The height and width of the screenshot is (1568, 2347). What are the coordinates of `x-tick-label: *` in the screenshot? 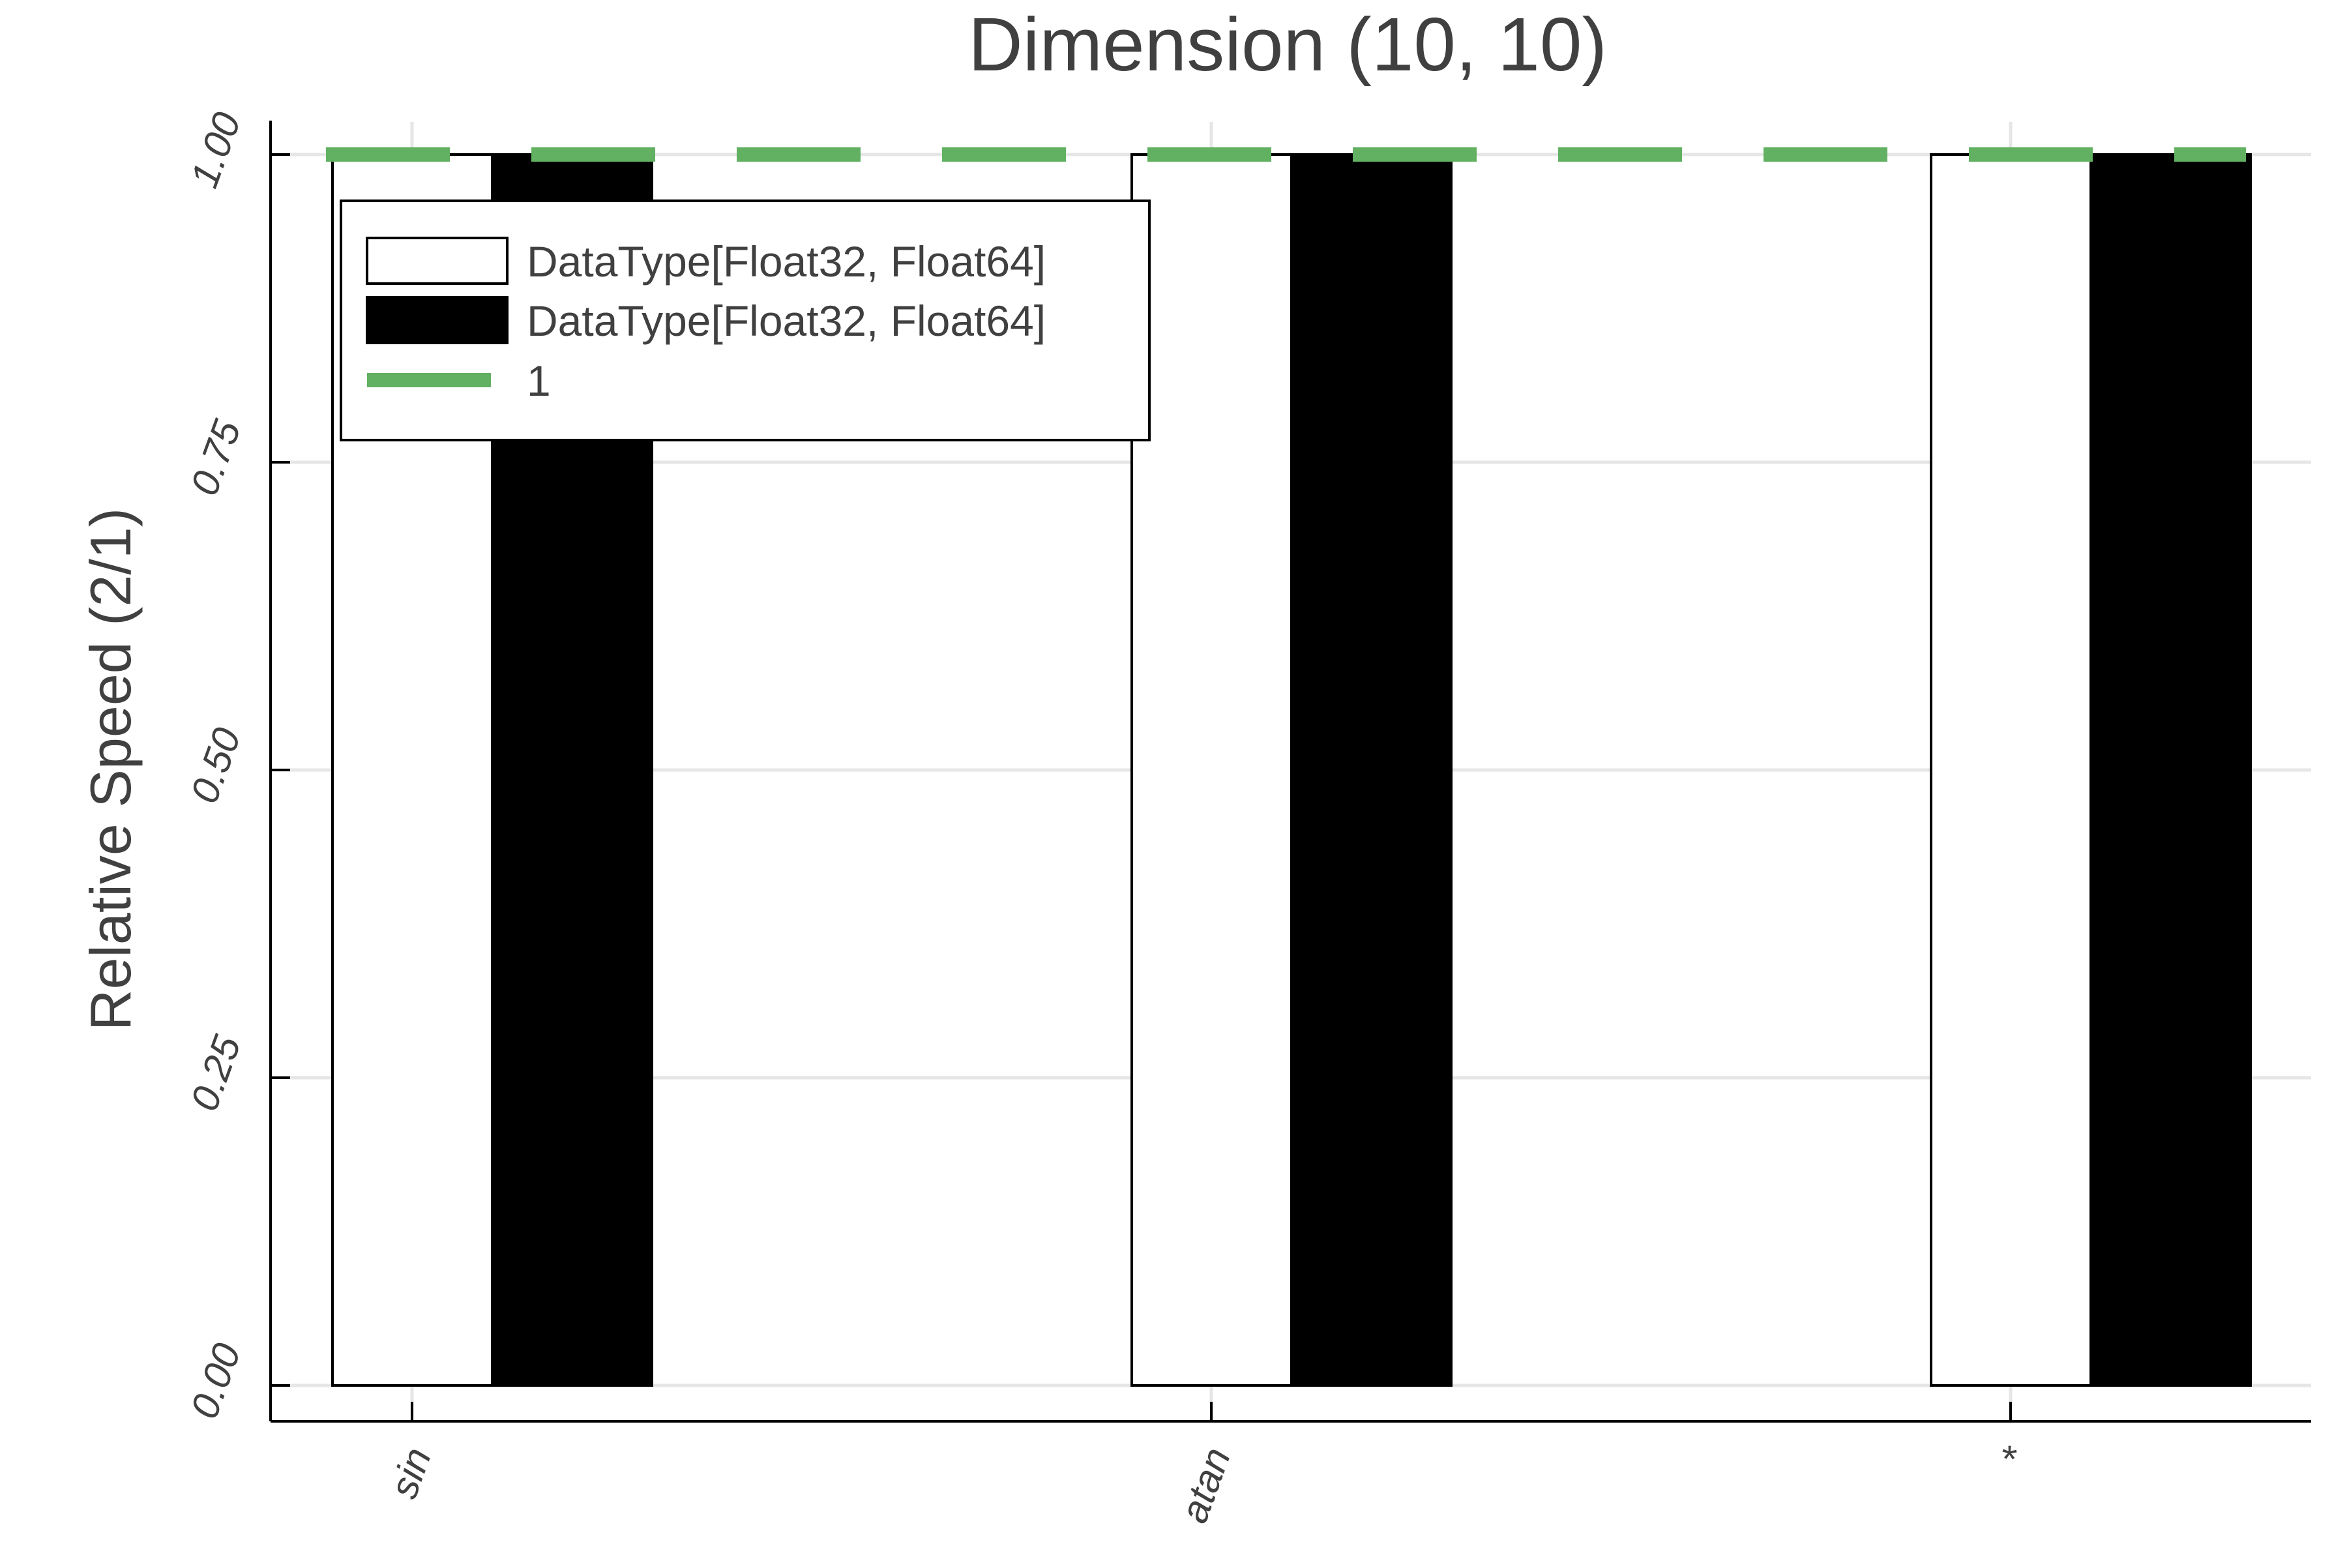 It's located at (2015, 1456).